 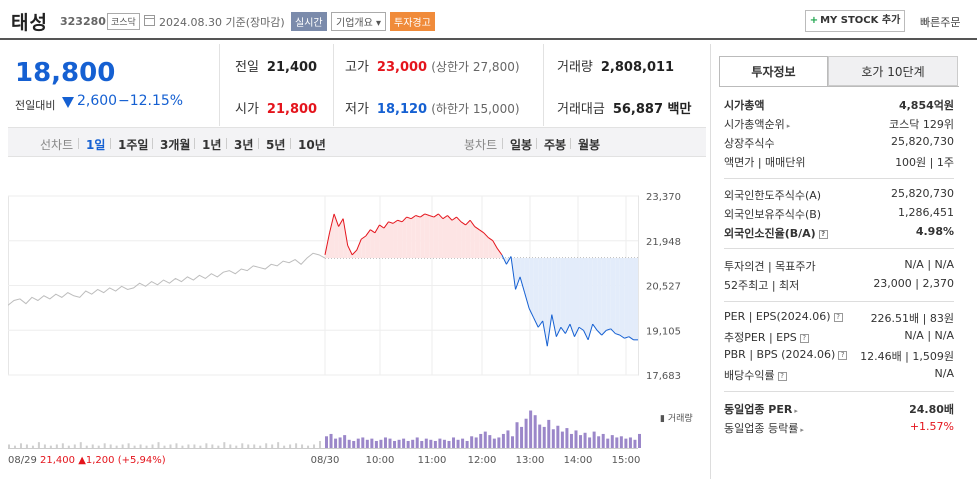 What do you see at coordinates (325, 460) in the screenshot?
I see `x-tick-label: 08/30` at bounding box center [325, 460].